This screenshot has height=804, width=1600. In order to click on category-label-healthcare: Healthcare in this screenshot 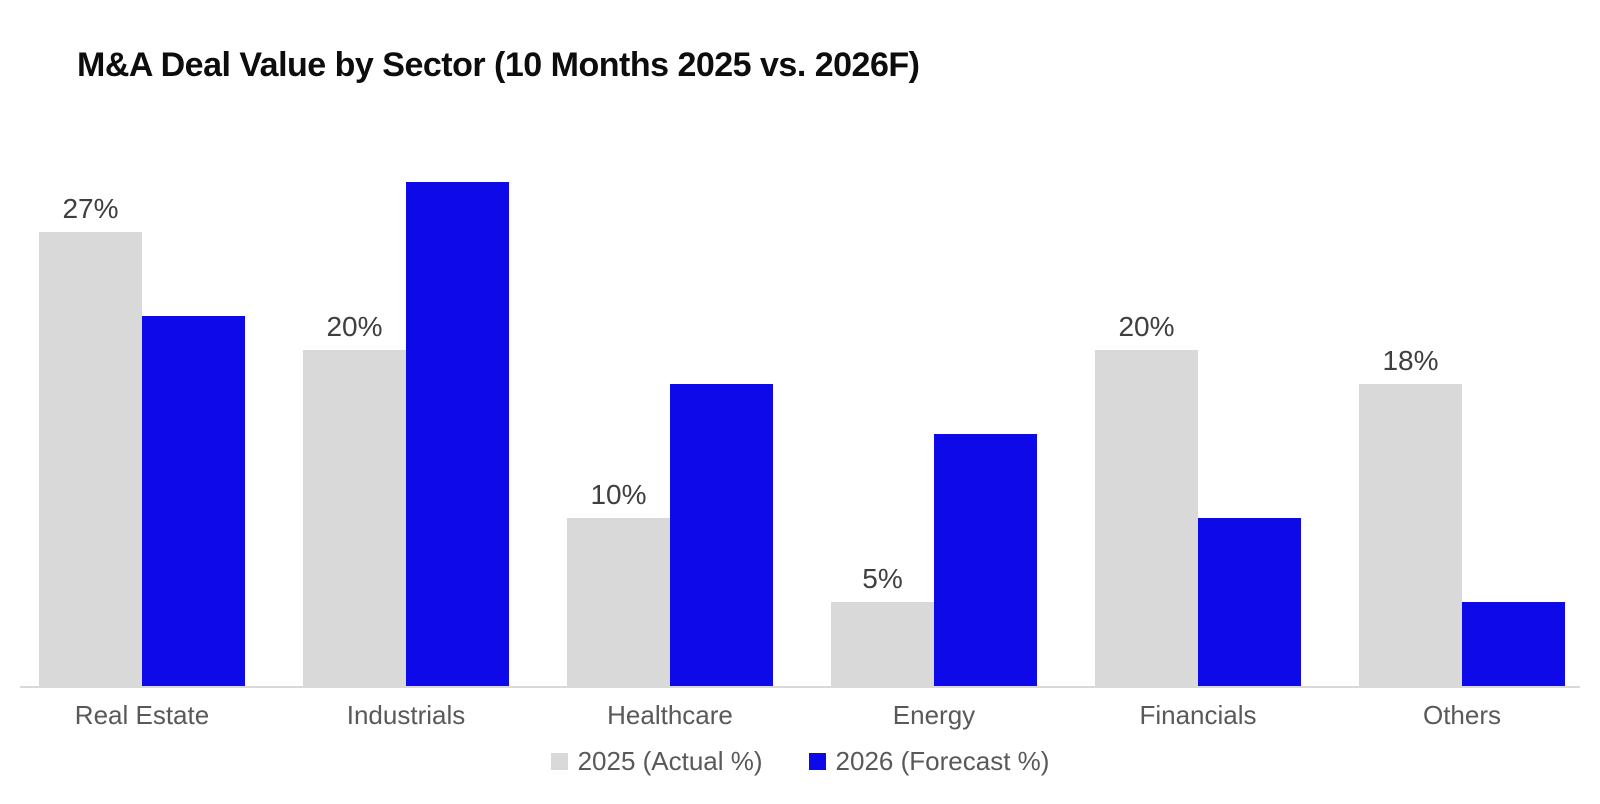, I will do `click(670, 715)`.